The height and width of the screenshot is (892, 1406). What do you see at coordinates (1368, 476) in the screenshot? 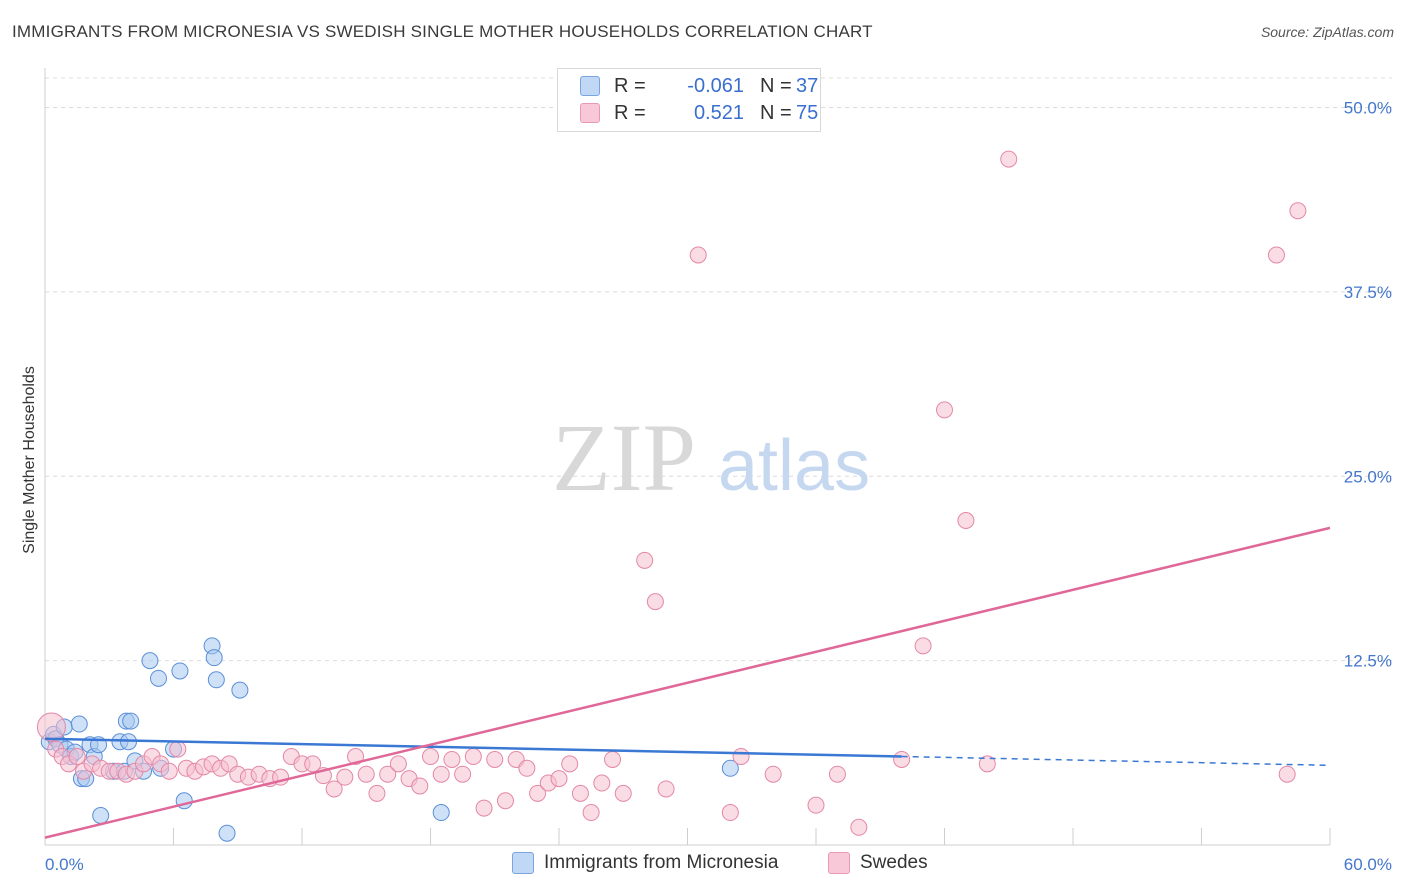
I see `y-tick-label: 25.0%` at bounding box center [1368, 476].